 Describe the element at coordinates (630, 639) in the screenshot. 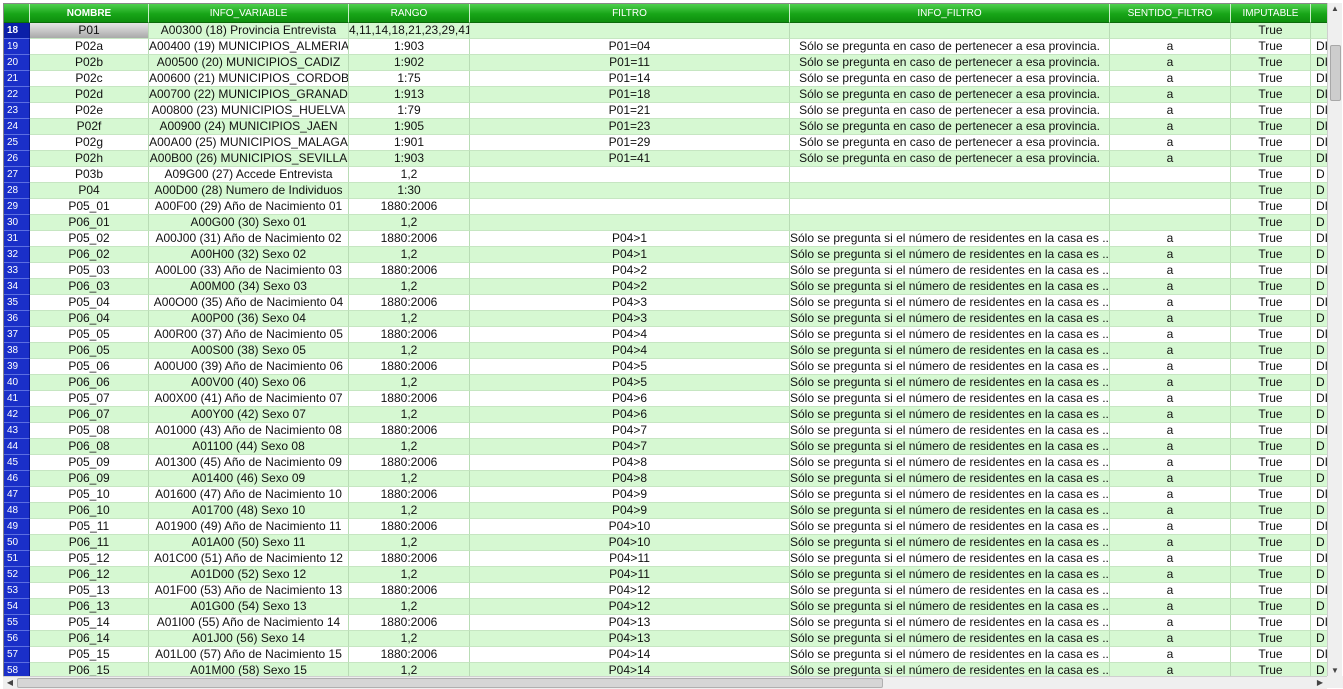

I see `cell-filtro: P04>13` at that location.